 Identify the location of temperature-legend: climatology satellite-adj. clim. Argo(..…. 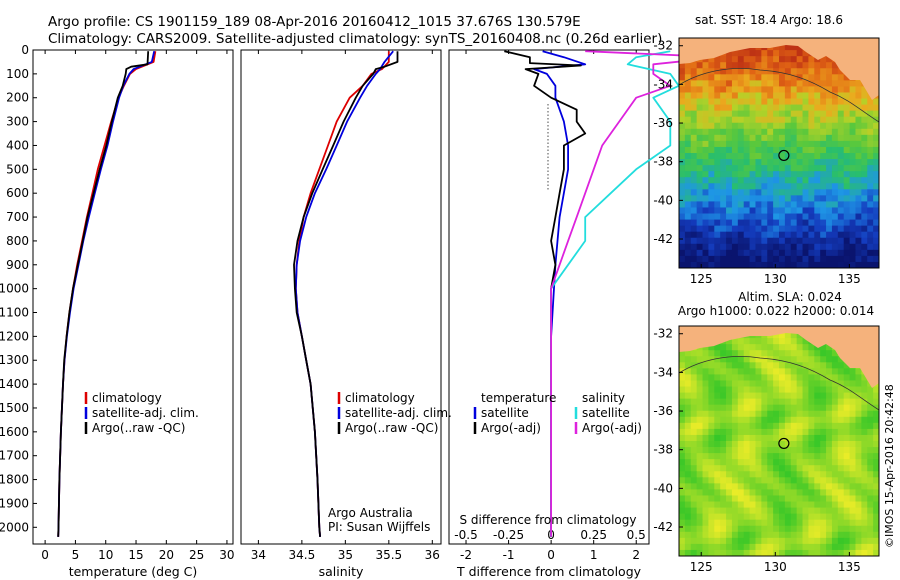
(141, 413).